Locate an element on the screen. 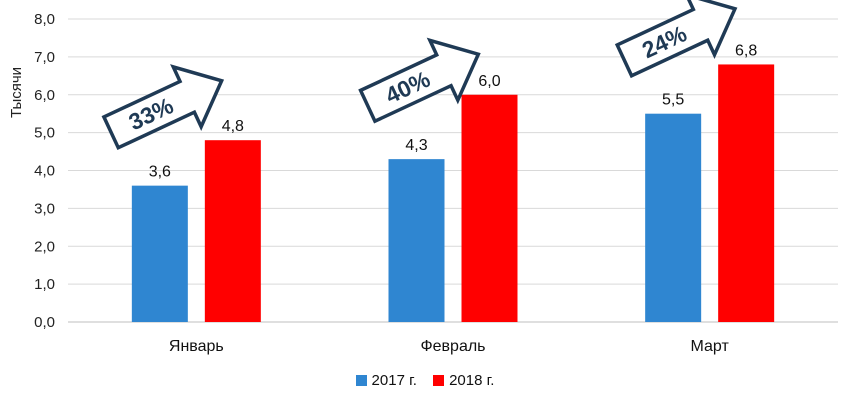 This screenshot has width=850, height=404. data-label: 4,3 is located at coordinates (416, 145).